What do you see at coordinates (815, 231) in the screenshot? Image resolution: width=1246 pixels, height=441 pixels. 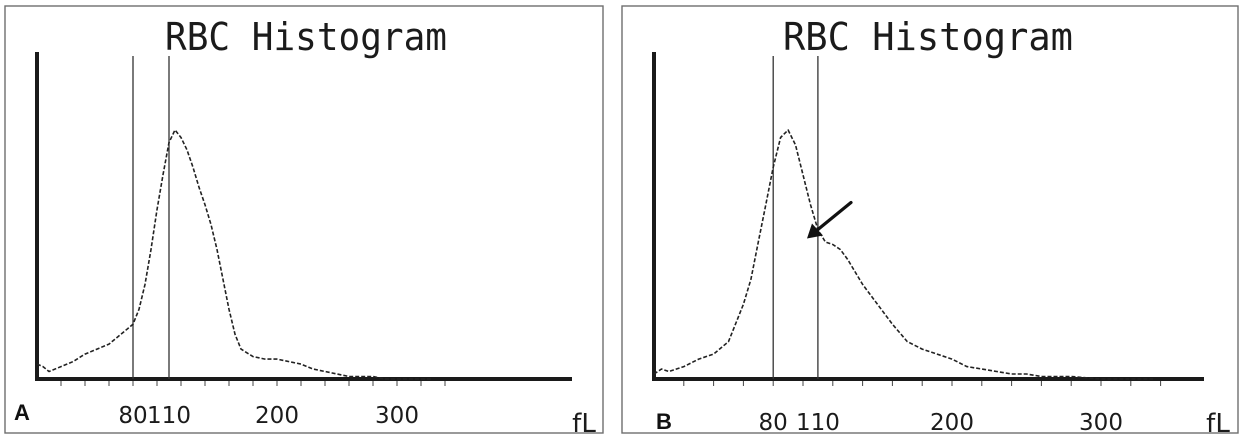 I see `arrow-head` at bounding box center [815, 231].